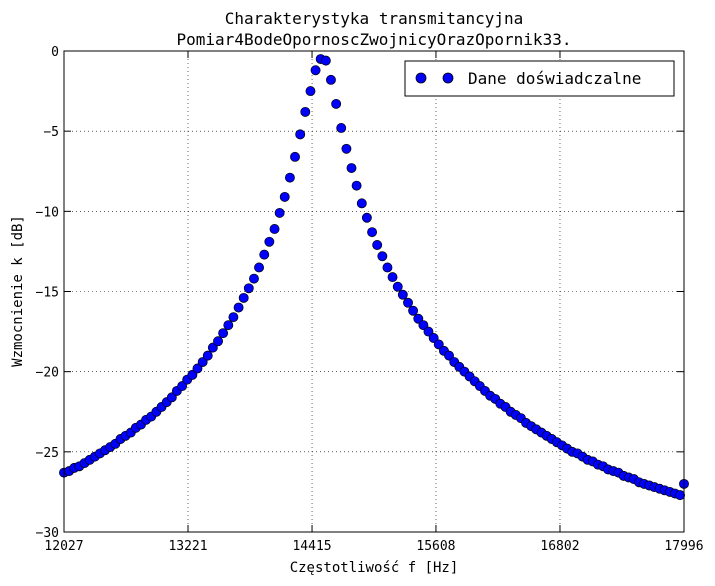 Image resolution: width=715 pixels, height=586 pixels. Describe the element at coordinates (47, 533) in the screenshot. I see `y-tick-label: −30` at that location.